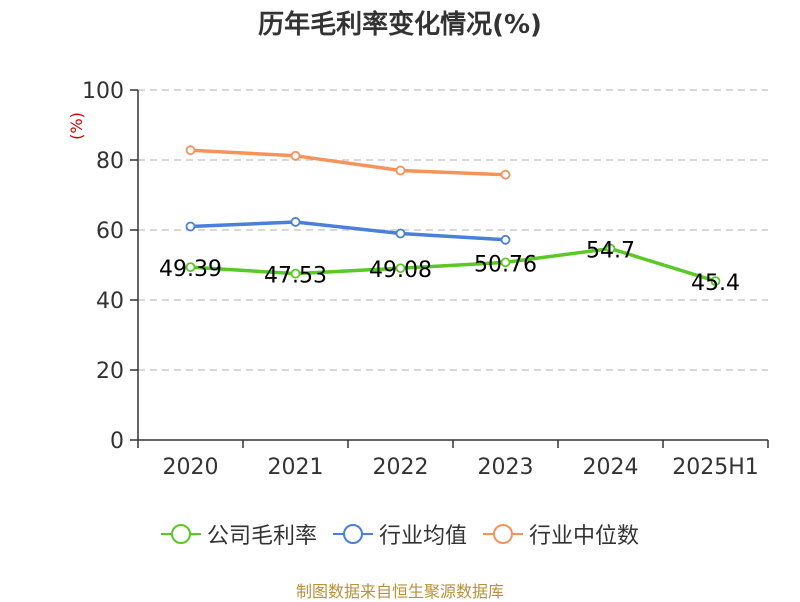 Image resolution: width=800 pixels, height=602 pixels. Describe the element at coordinates (110, 161) in the screenshot. I see `y-tick-label: 80` at that location.